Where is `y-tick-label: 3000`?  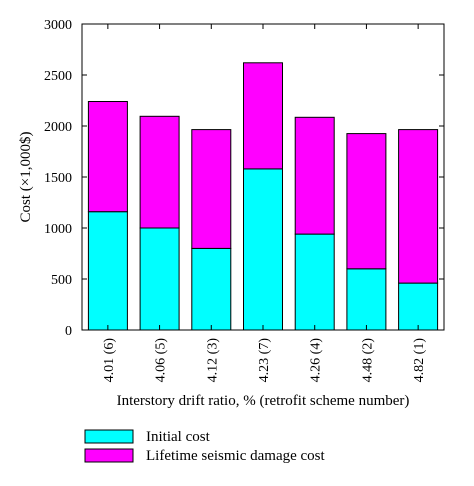 y-tick-label: 3000 is located at coordinates (58, 25).